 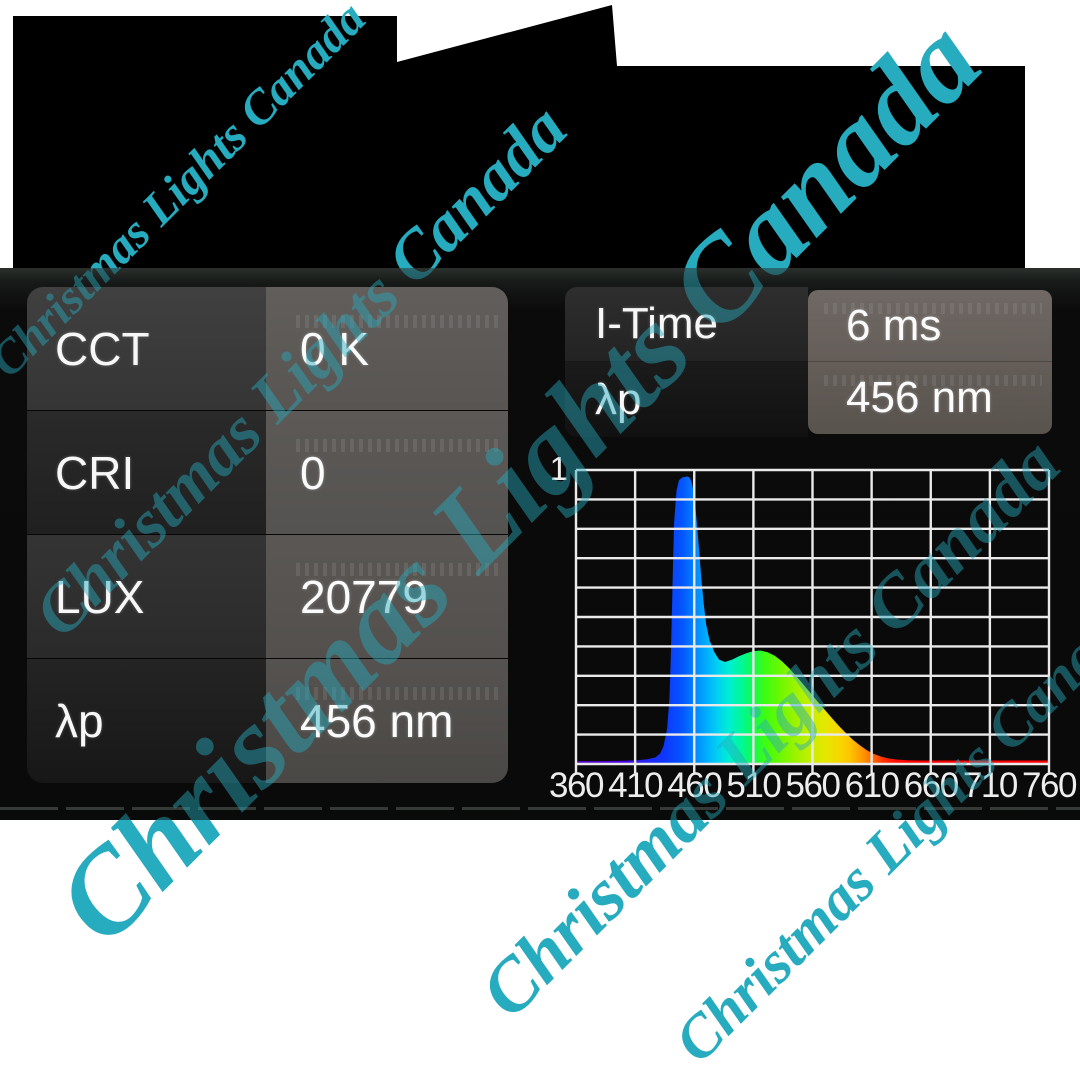 I want to click on x-tick-label: 760, so click(x=1049, y=785).